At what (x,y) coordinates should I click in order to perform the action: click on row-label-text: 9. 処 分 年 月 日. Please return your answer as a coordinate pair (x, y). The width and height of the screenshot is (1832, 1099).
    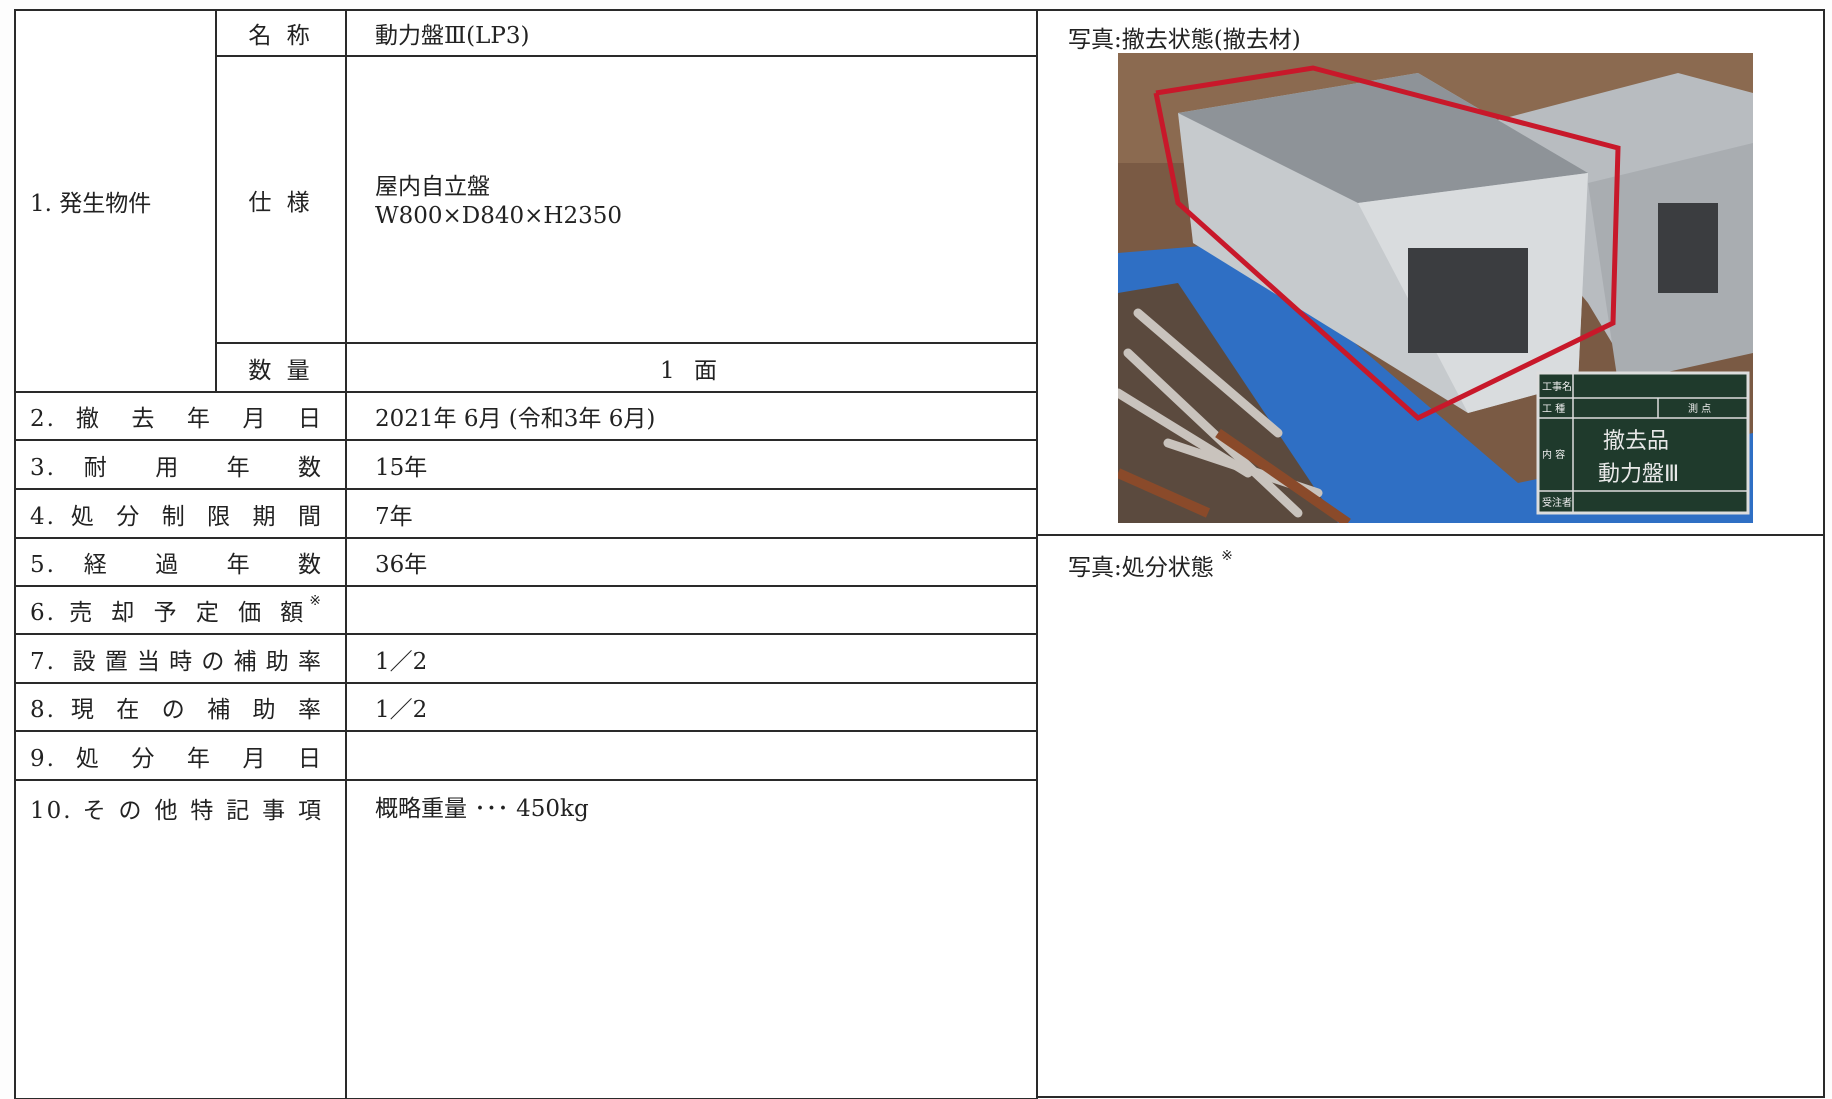
    Looking at the image, I should click on (176, 758).